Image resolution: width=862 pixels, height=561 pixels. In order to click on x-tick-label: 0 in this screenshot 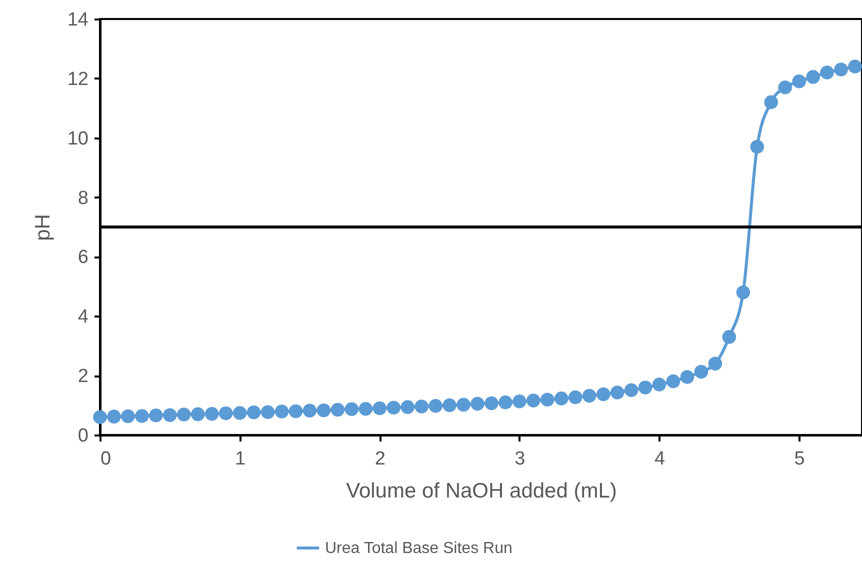, I will do `click(106, 459)`.